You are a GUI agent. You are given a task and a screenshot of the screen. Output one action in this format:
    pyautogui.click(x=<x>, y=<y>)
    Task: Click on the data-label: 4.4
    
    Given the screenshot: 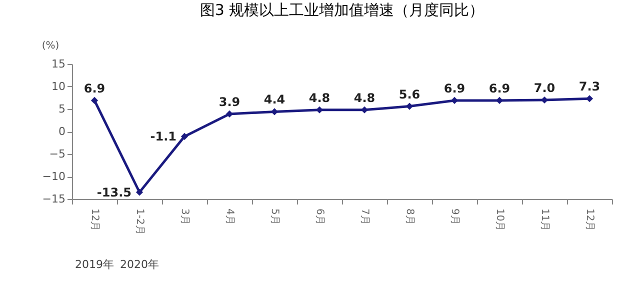 What is the action you would take?
    pyautogui.click(x=275, y=99)
    